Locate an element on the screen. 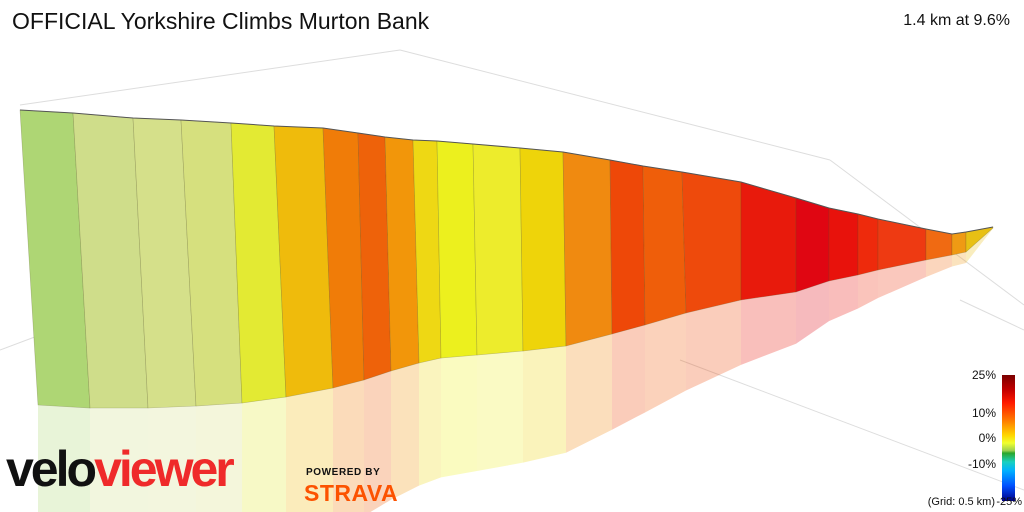 This screenshot has width=1024, height=512. gradient-color-scale is located at coordinates (1008, 438).